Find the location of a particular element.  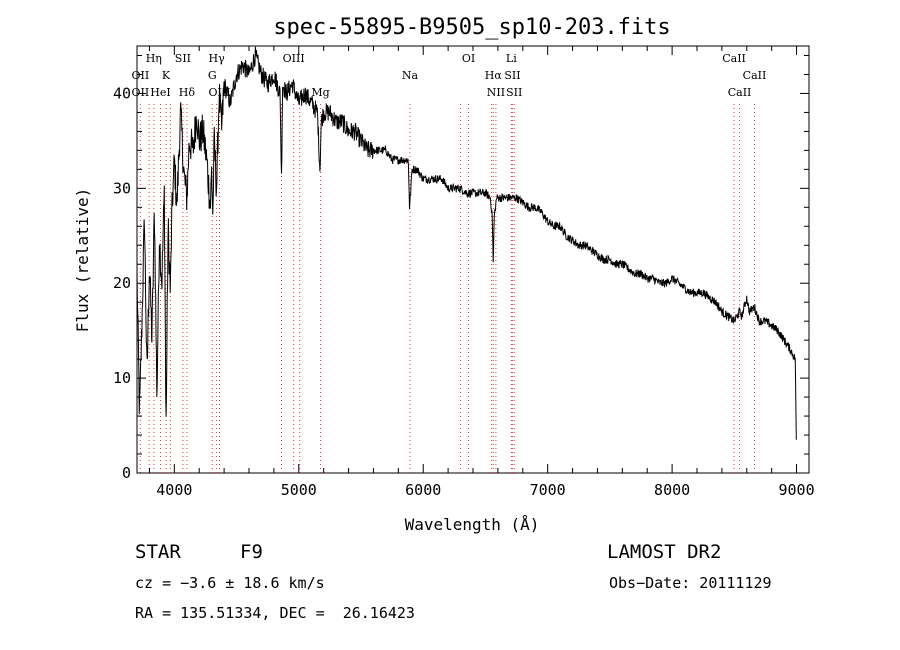

line-label: Hγ is located at coordinates (217, 58).